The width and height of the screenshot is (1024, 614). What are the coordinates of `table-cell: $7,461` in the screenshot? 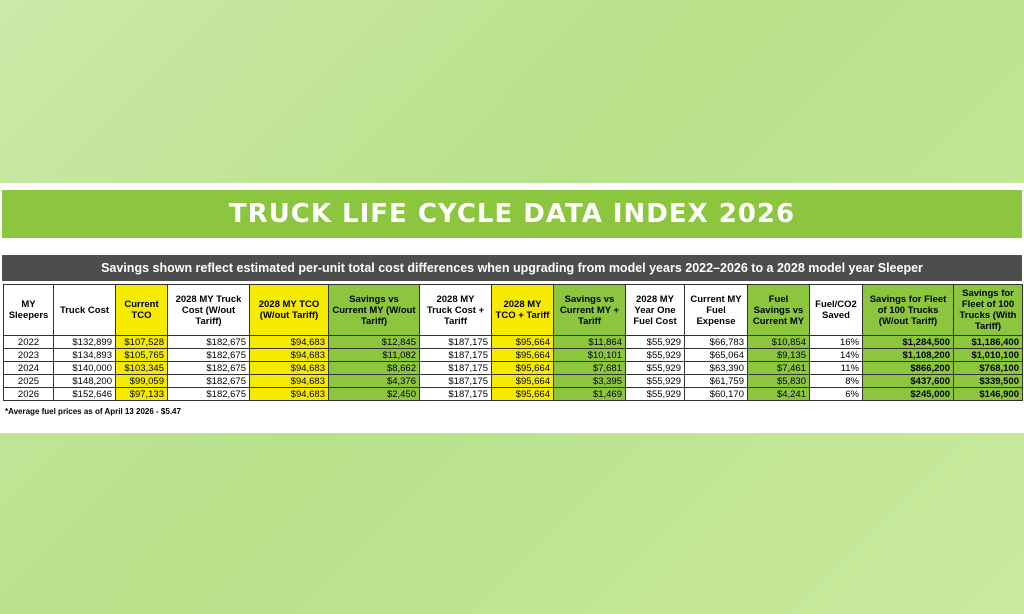 It's located at (778, 368).